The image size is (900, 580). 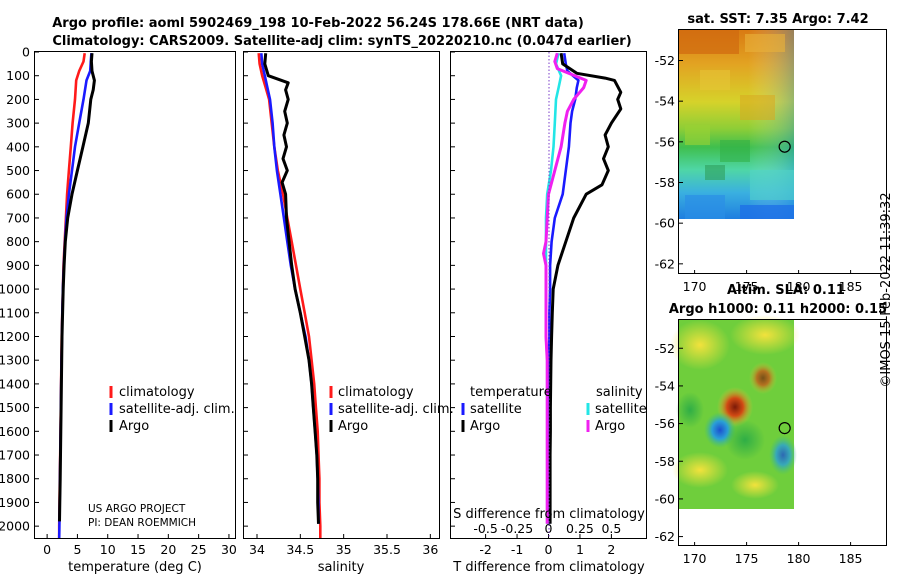 I want to click on legend-temp-satellite: satellite, so click(x=496, y=409).